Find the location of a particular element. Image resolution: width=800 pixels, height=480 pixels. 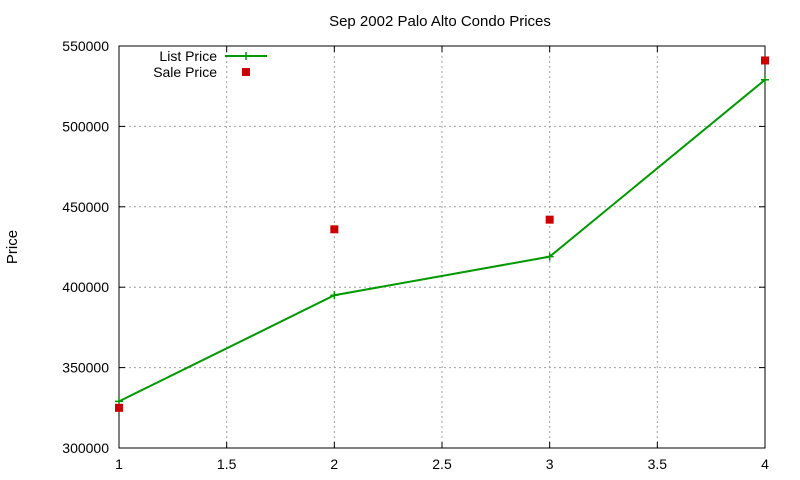

legend-label-list-price: List Price is located at coordinates (188, 56).